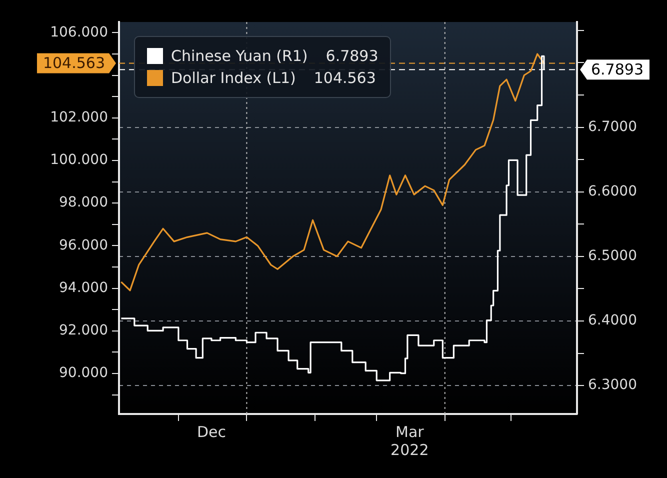 The image size is (667, 478). I want to click on x-tick-label: Mar 2022, so click(409, 440).